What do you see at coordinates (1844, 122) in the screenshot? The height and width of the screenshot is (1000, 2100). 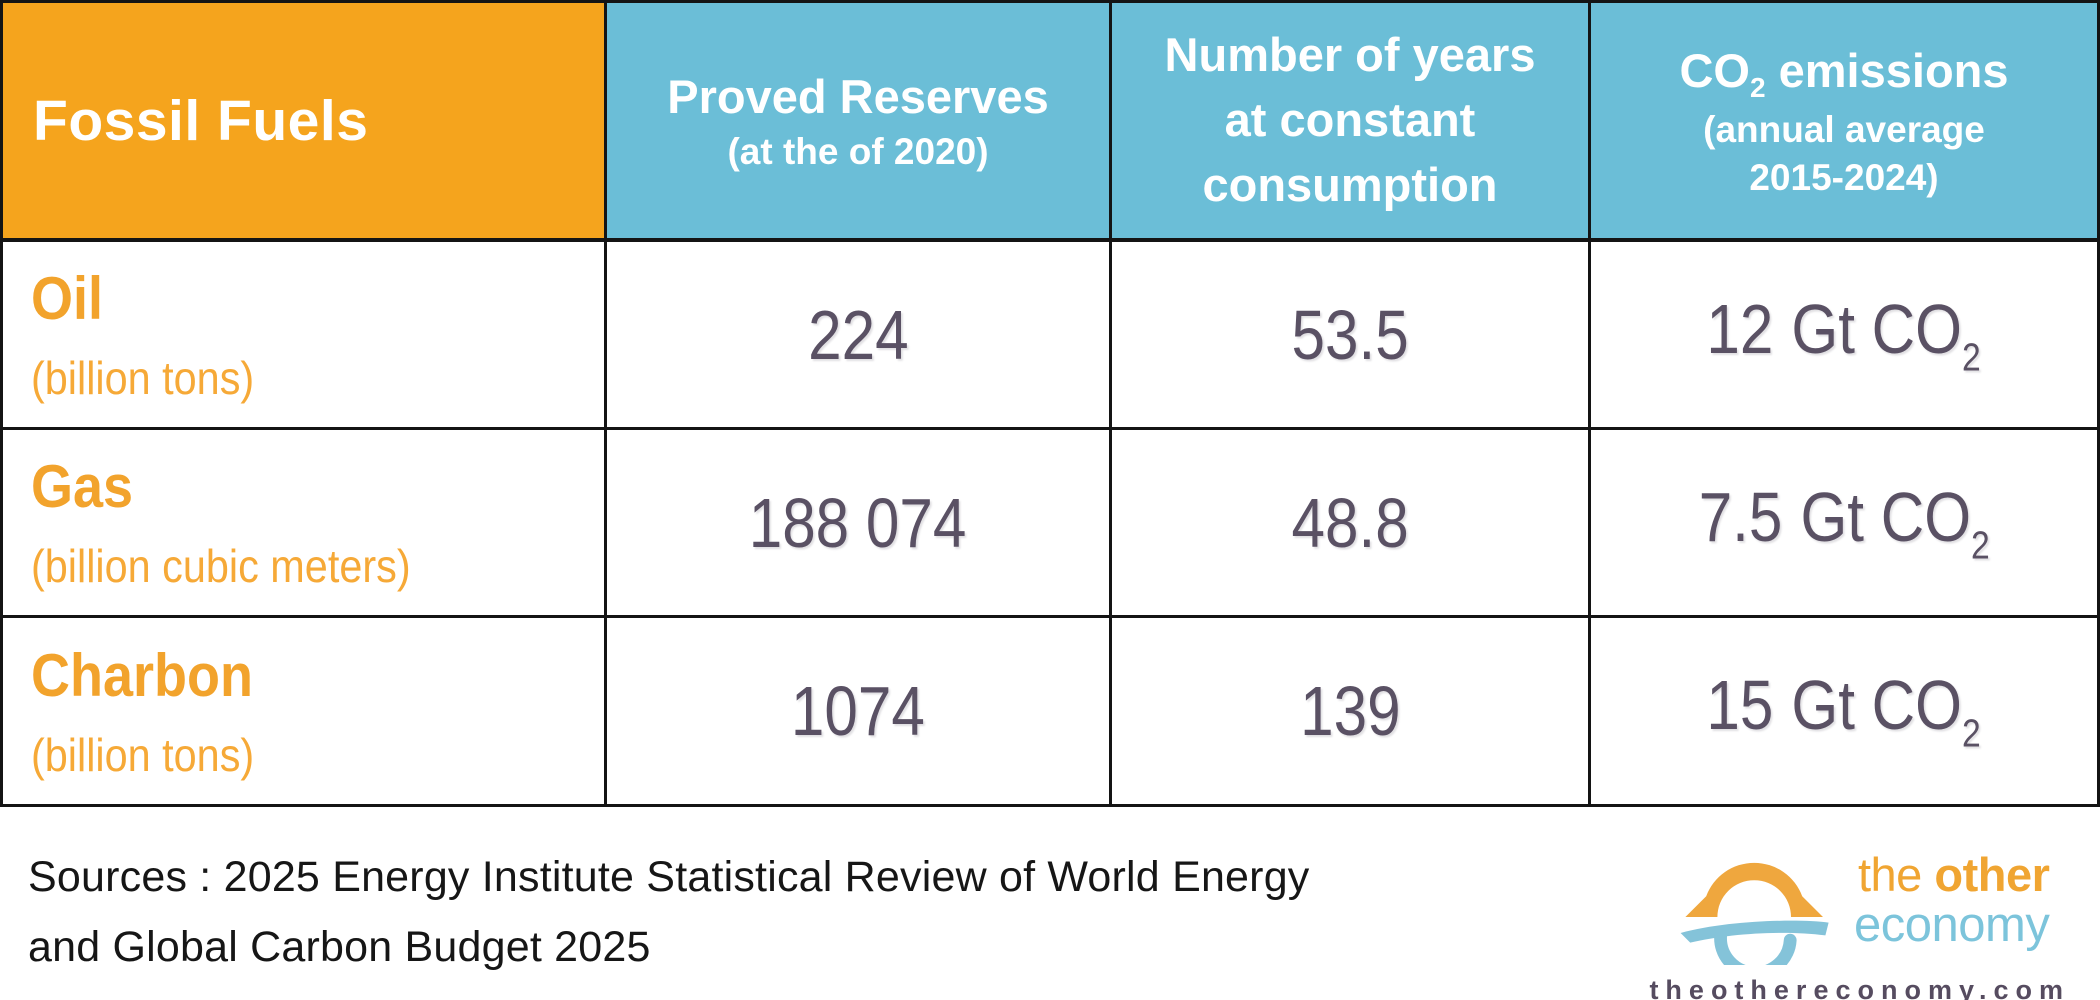 I see `header-co2-emissions: CO2 emissions (annual average 2015-2024)` at bounding box center [1844, 122].